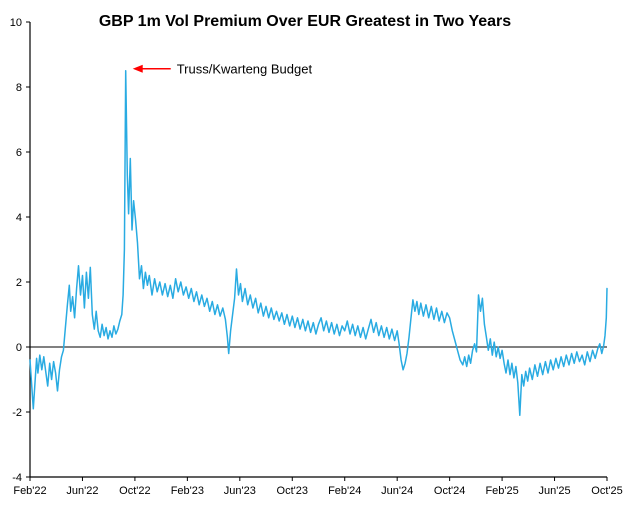 The width and height of the screenshot is (629, 512). I want to click on x-tick-label: Feb'22, so click(29, 491).